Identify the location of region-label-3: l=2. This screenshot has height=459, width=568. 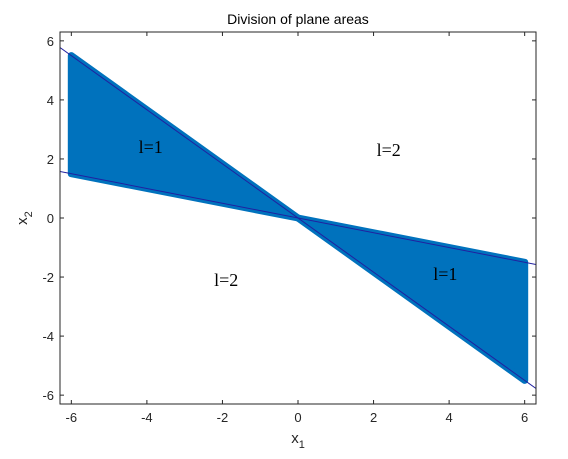
(226, 280).